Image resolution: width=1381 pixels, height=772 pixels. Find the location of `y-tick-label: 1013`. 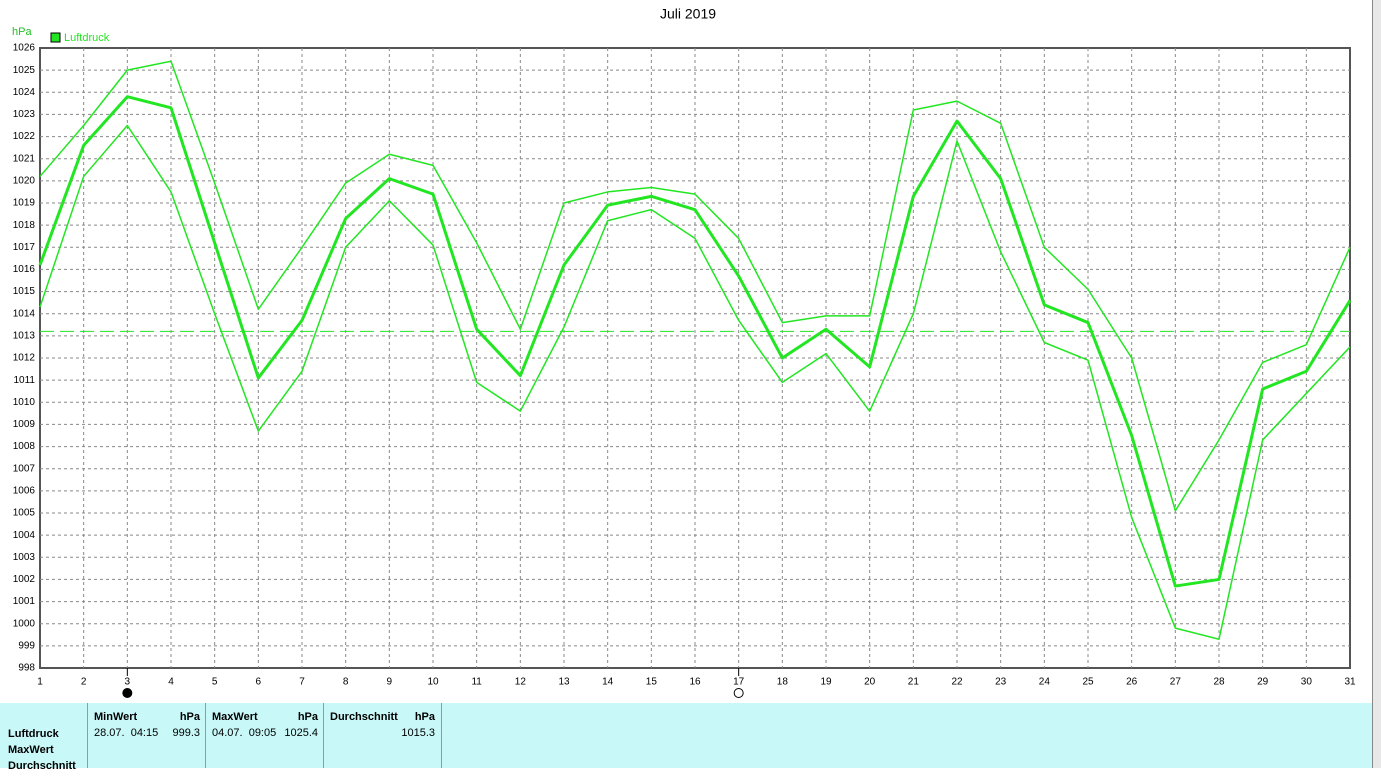

y-tick-label: 1013 is located at coordinates (24, 335).